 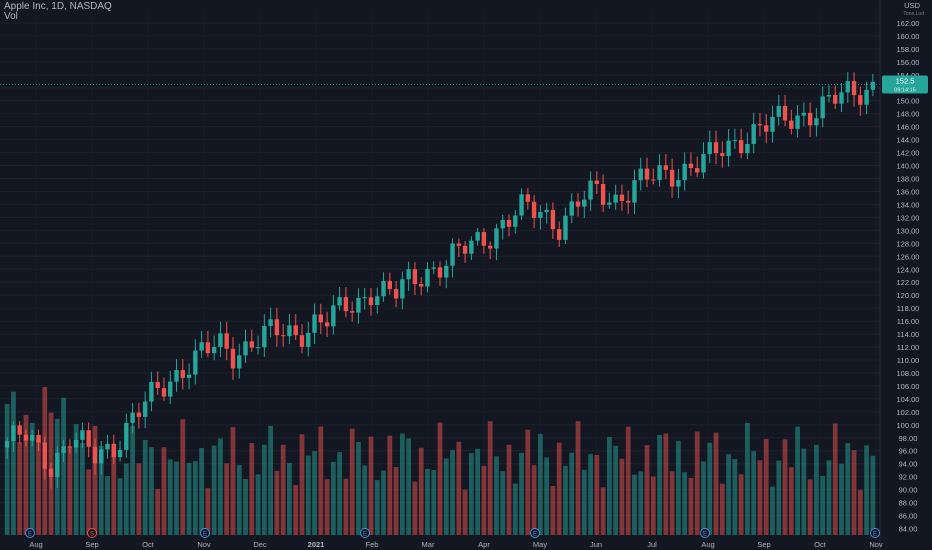 What do you see at coordinates (908, 140) in the screenshot?
I see `y-tick-label: 144.00` at bounding box center [908, 140].